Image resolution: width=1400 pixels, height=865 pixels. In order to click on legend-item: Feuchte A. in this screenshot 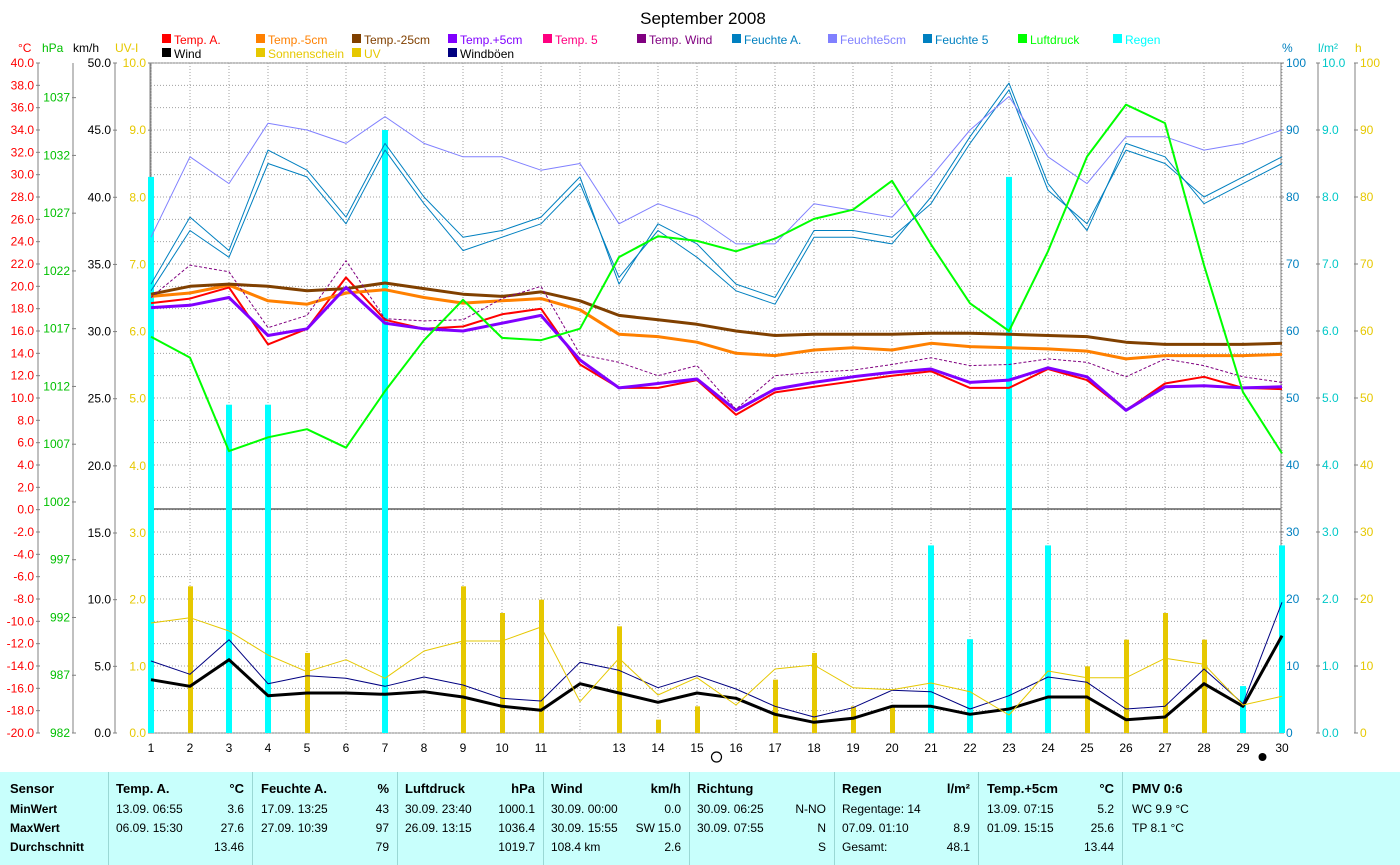, I will do `click(766, 40)`.